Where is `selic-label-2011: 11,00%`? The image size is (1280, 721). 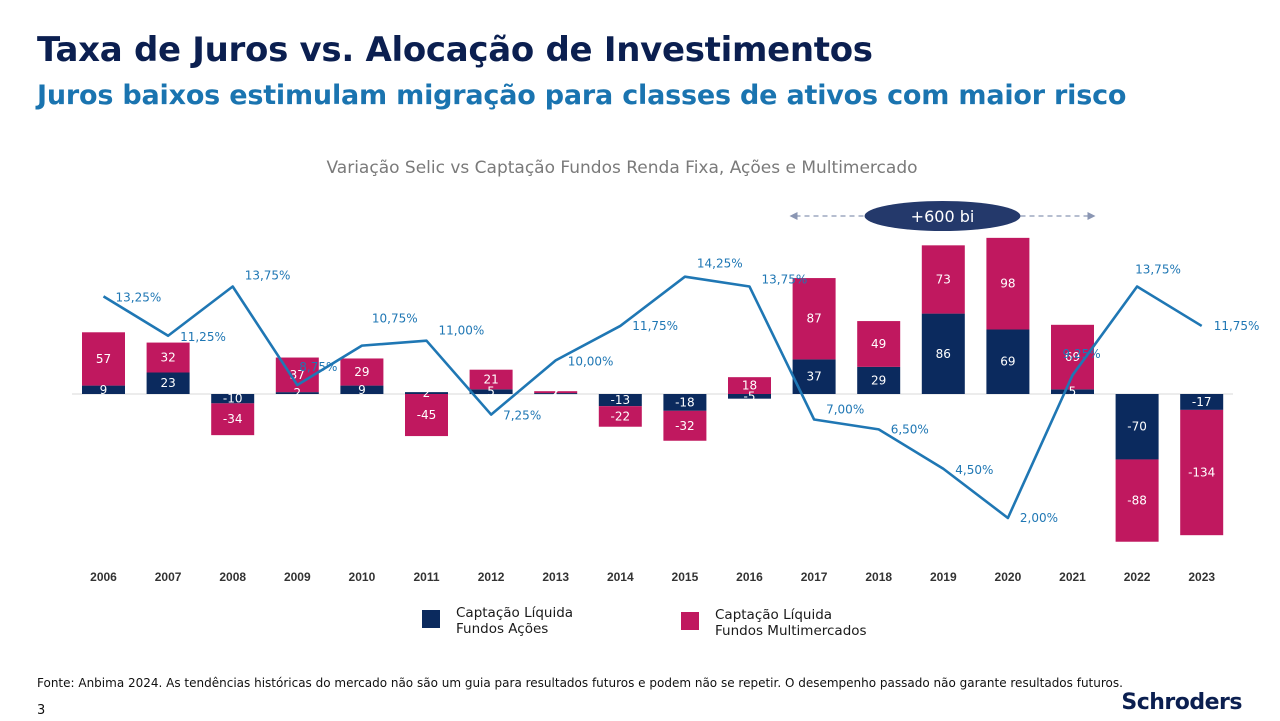
selic-label-2011: 11,00% is located at coordinates (462, 331).